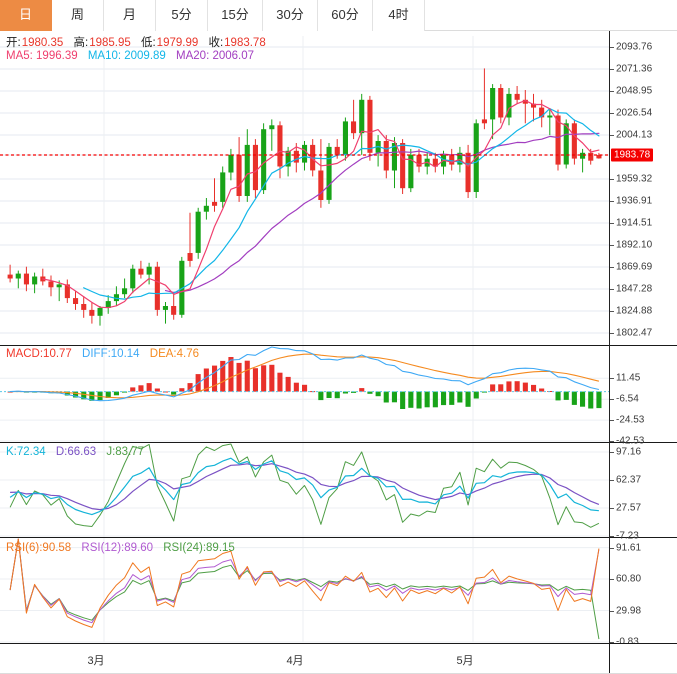 The image size is (677, 674). I want to click on tab-60min-label: 60分, so click(345, 14).